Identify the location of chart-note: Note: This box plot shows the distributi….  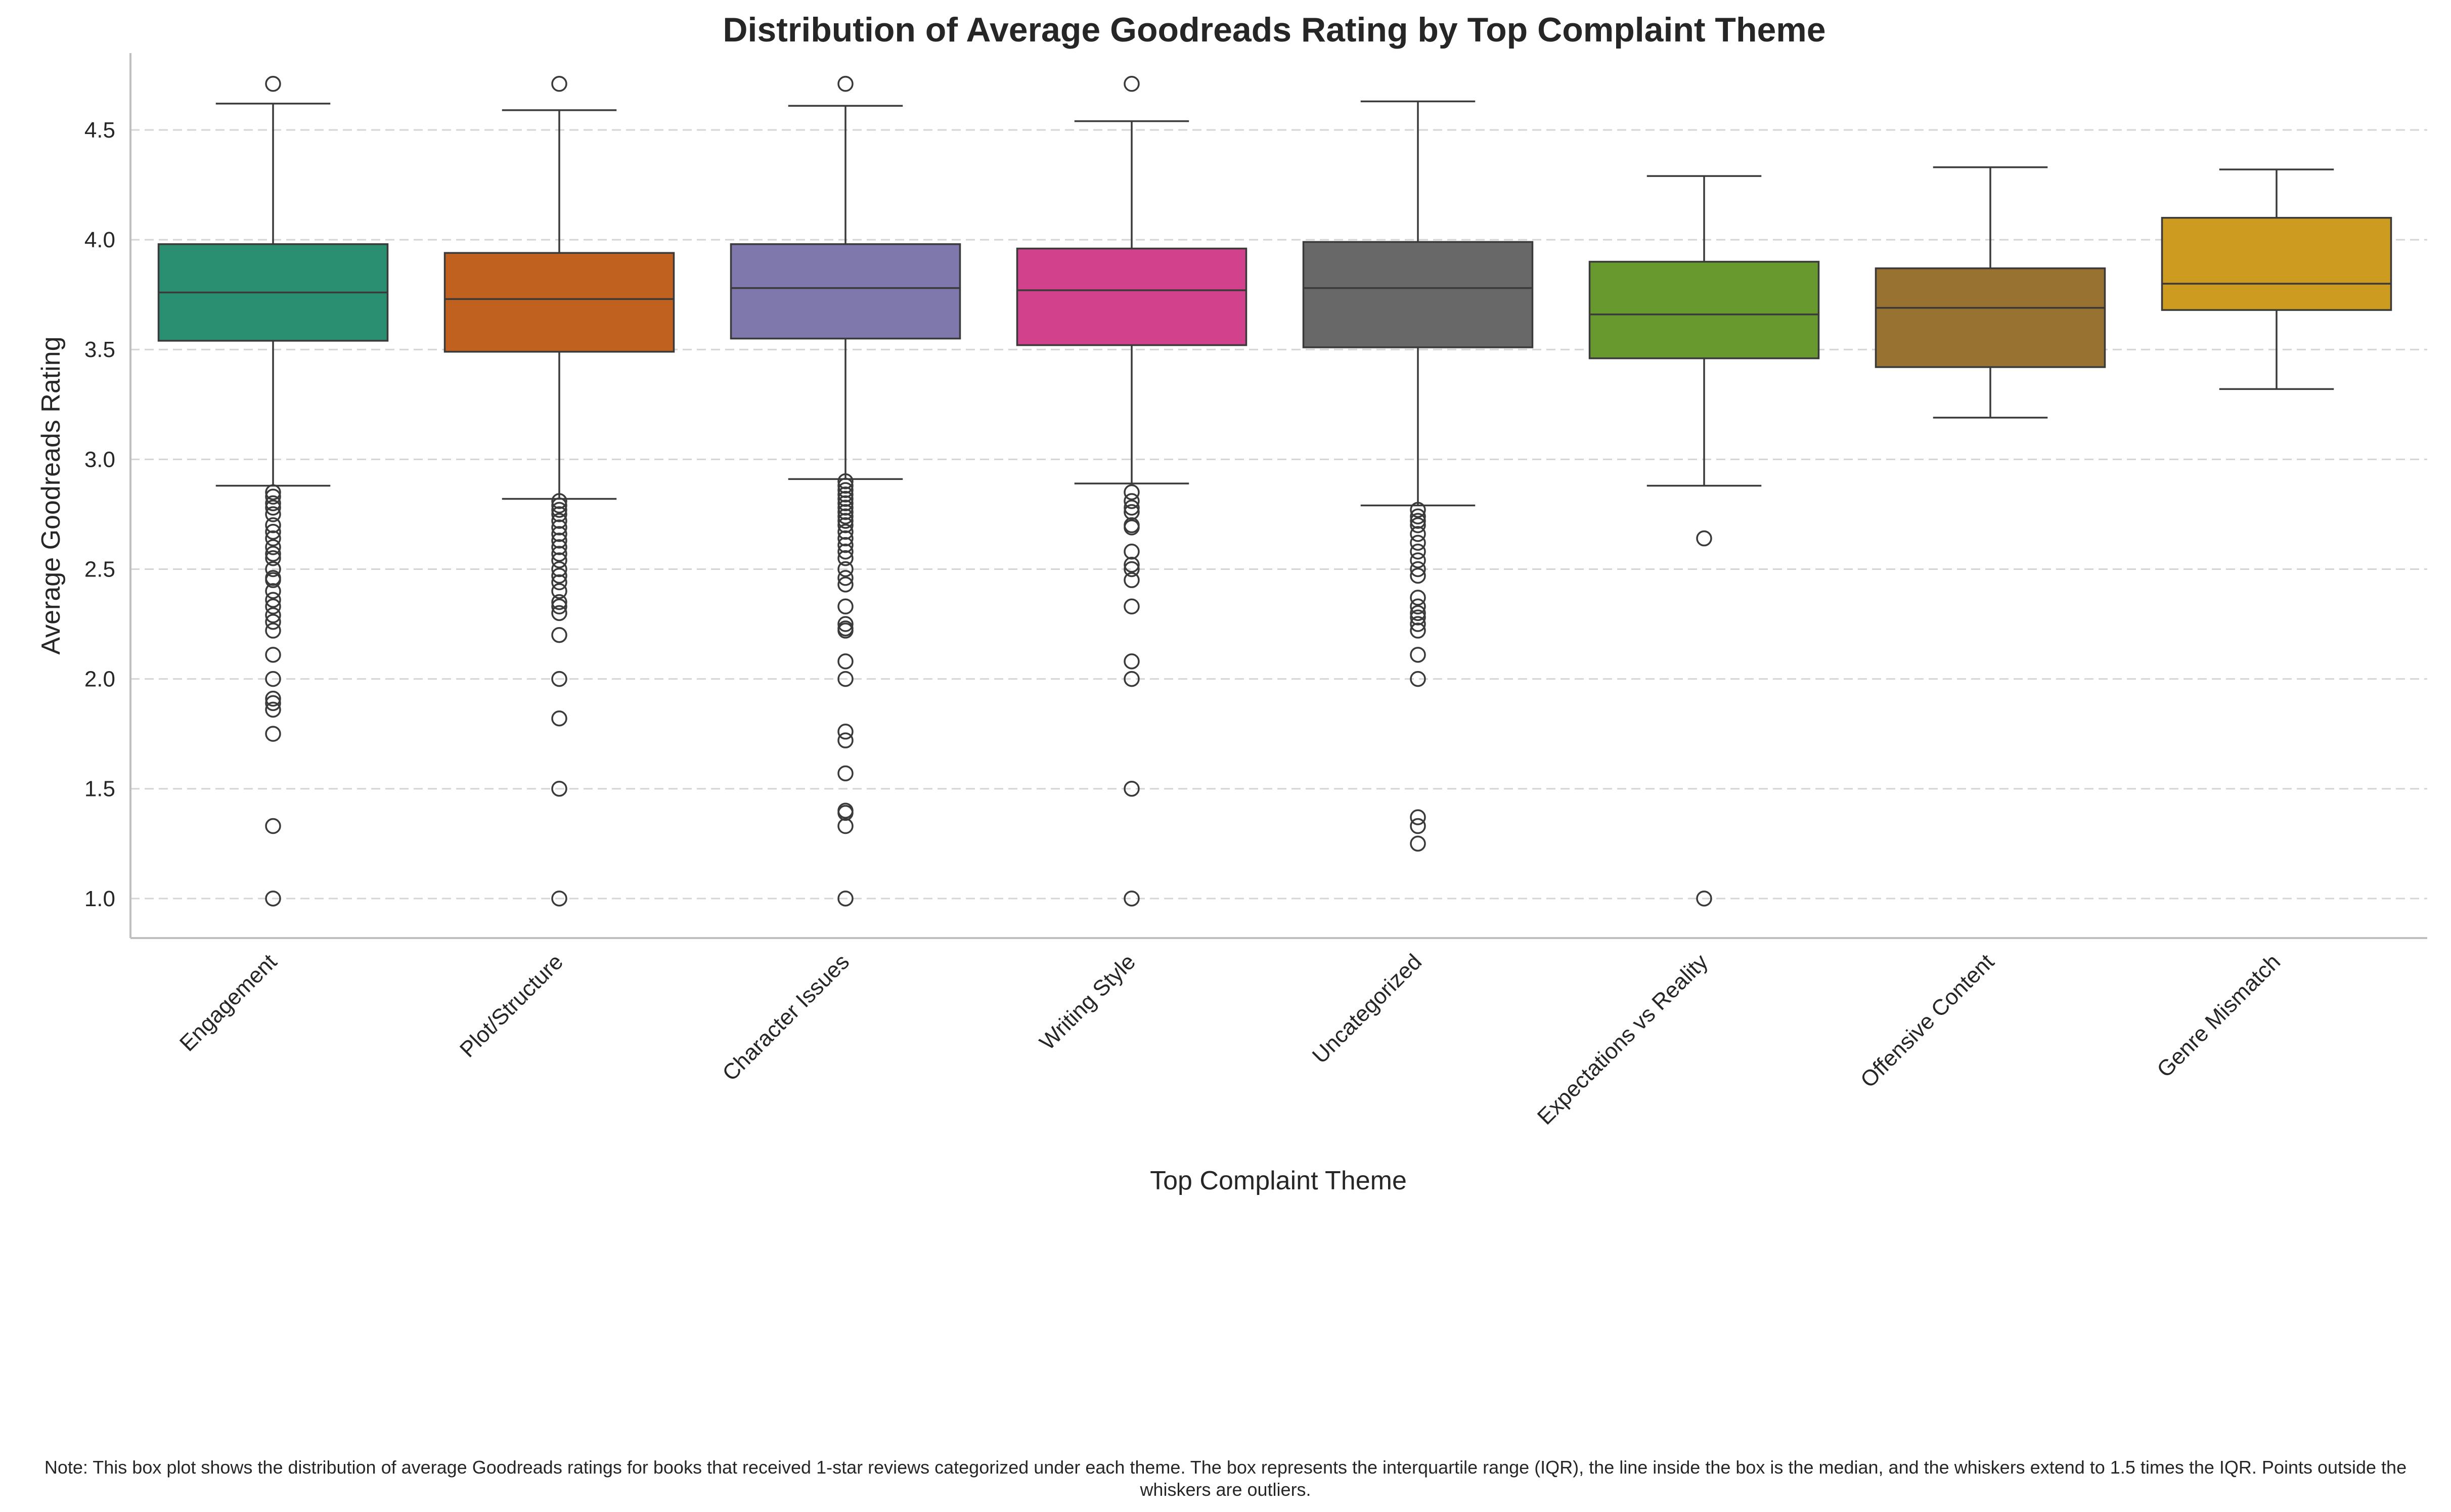
(1225, 1478).